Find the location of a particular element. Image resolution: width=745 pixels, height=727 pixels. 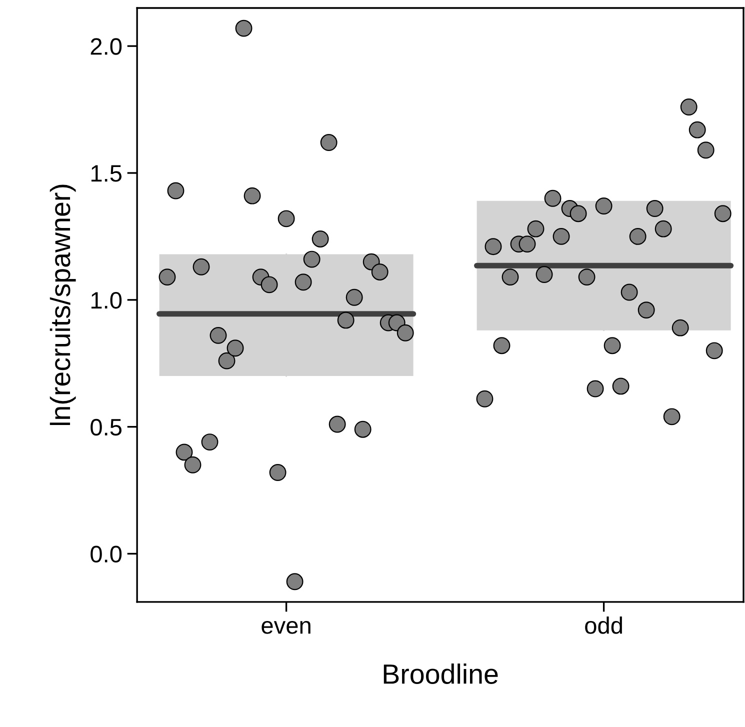

y-tick-label: 2.0 is located at coordinates (106, 46).